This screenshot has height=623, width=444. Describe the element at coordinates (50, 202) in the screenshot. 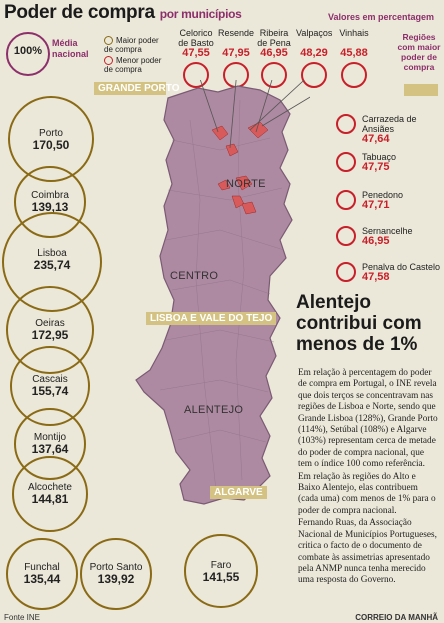

I see `left-label-coimbra: Coimbra 139,13` at that location.